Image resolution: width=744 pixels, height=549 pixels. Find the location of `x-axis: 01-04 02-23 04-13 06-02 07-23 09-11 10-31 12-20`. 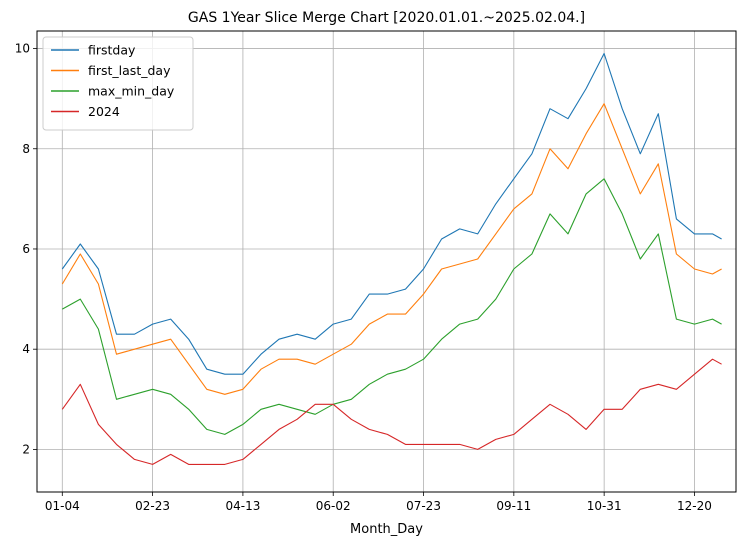

x-axis: 01-04 02-23 04-13 06-02 07-23 09-11 10-31 12-20 is located at coordinates (378, 502).